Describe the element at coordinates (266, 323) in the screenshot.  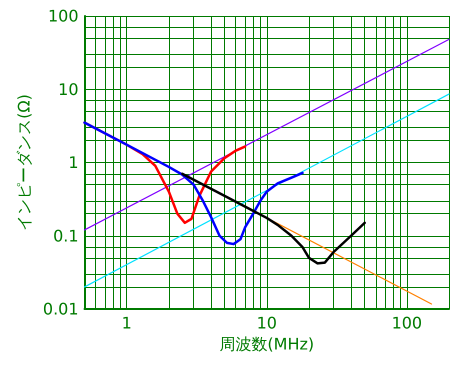
I see `x-tick-label: 10` at that location.